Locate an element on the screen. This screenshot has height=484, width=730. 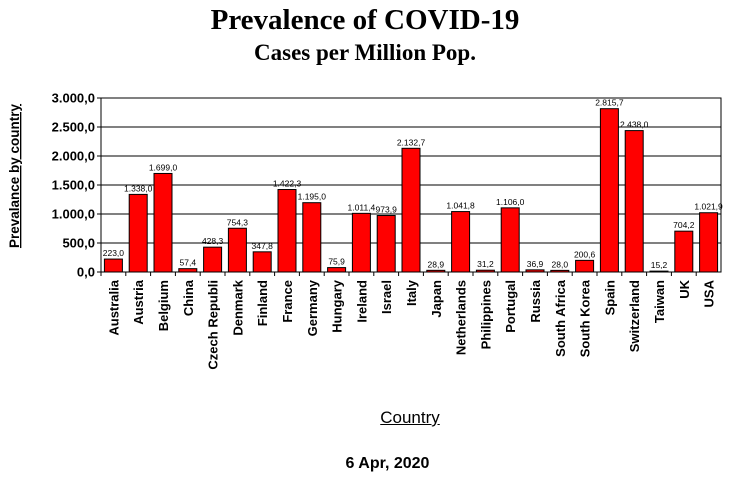
x-tick-label: Belgium is located at coordinates (163, 305).